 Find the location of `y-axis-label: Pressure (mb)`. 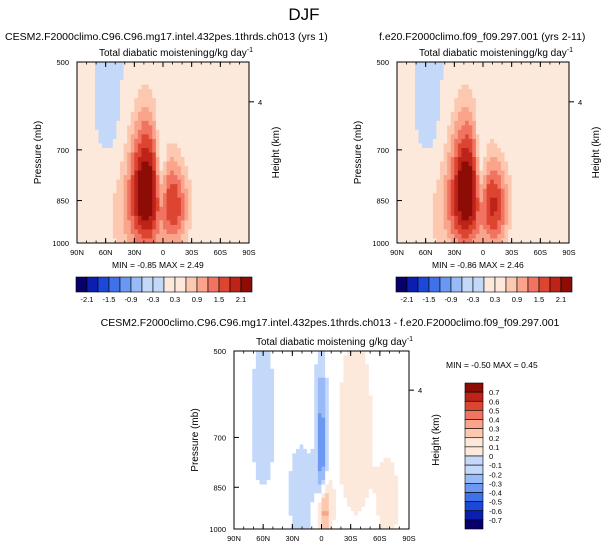

y-axis-label: Pressure (mb) is located at coordinates (38, 152).